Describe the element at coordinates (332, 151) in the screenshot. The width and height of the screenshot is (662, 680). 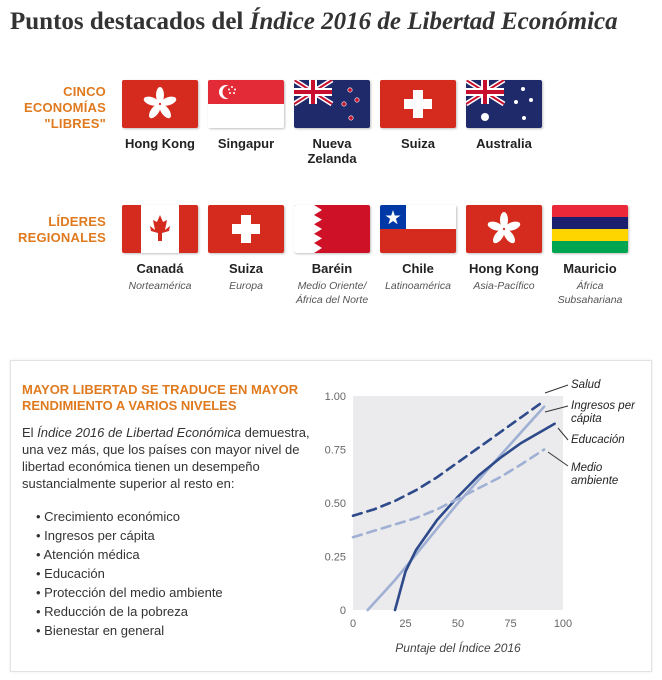
I see `country-name: Nueva Zelanda` at that location.